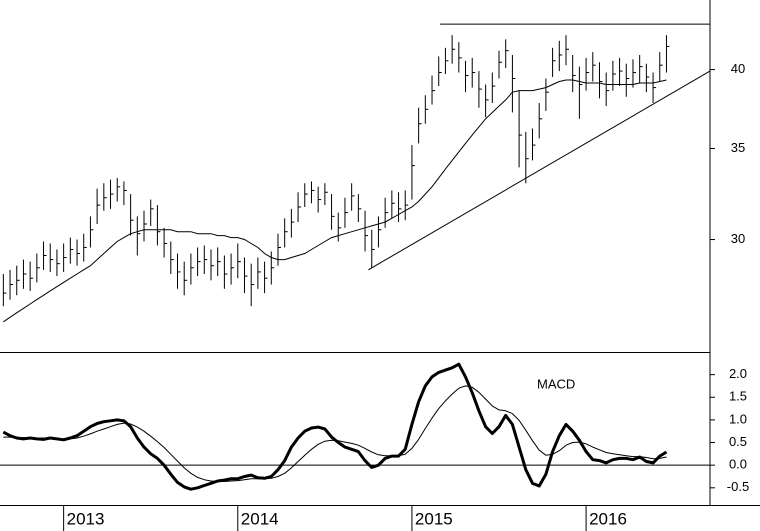  What do you see at coordinates (738, 486) in the screenshot?
I see `y-tick-label: -0.5` at bounding box center [738, 486].